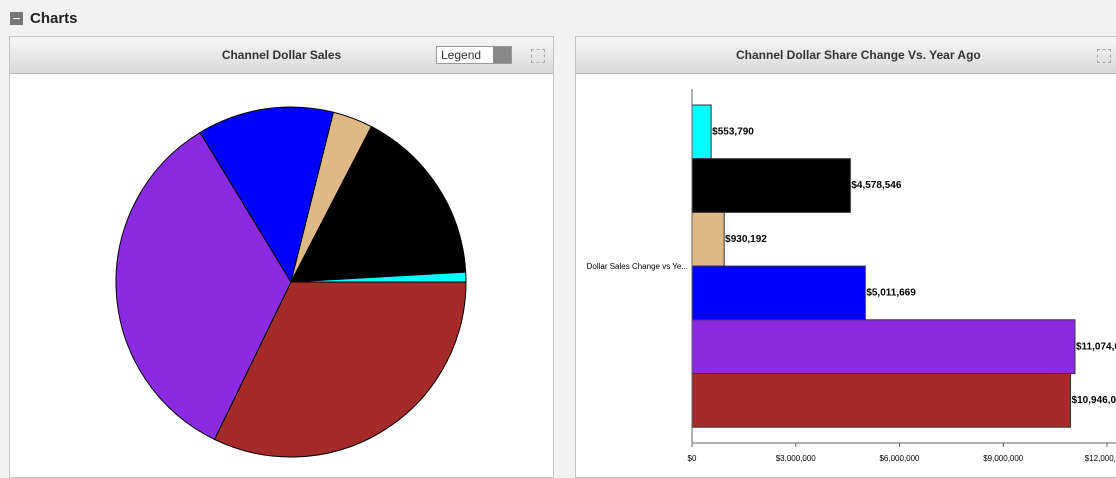 The height and width of the screenshot is (478, 1116). What do you see at coordinates (796, 458) in the screenshot?
I see `x-tick-label: $3,000,000` at bounding box center [796, 458].